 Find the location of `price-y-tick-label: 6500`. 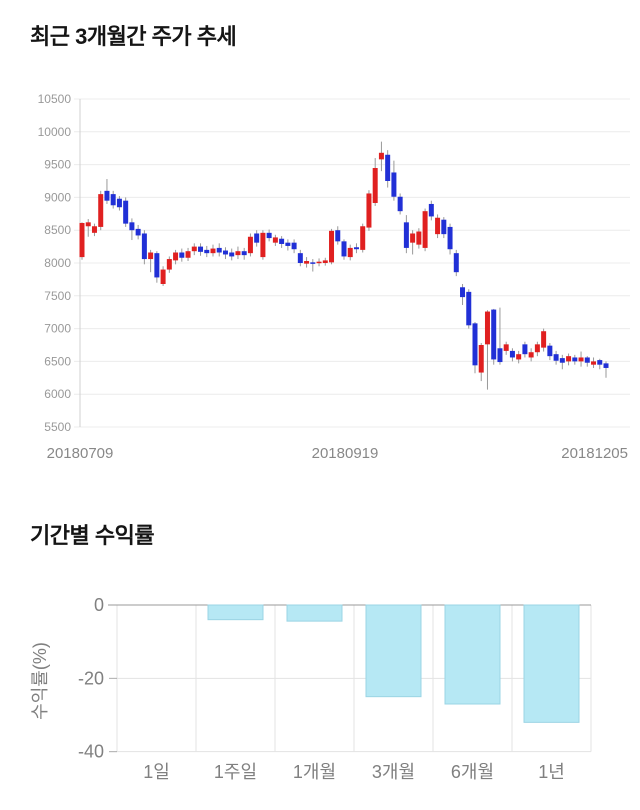

price-y-tick-label: 6500 is located at coordinates (57, 361).